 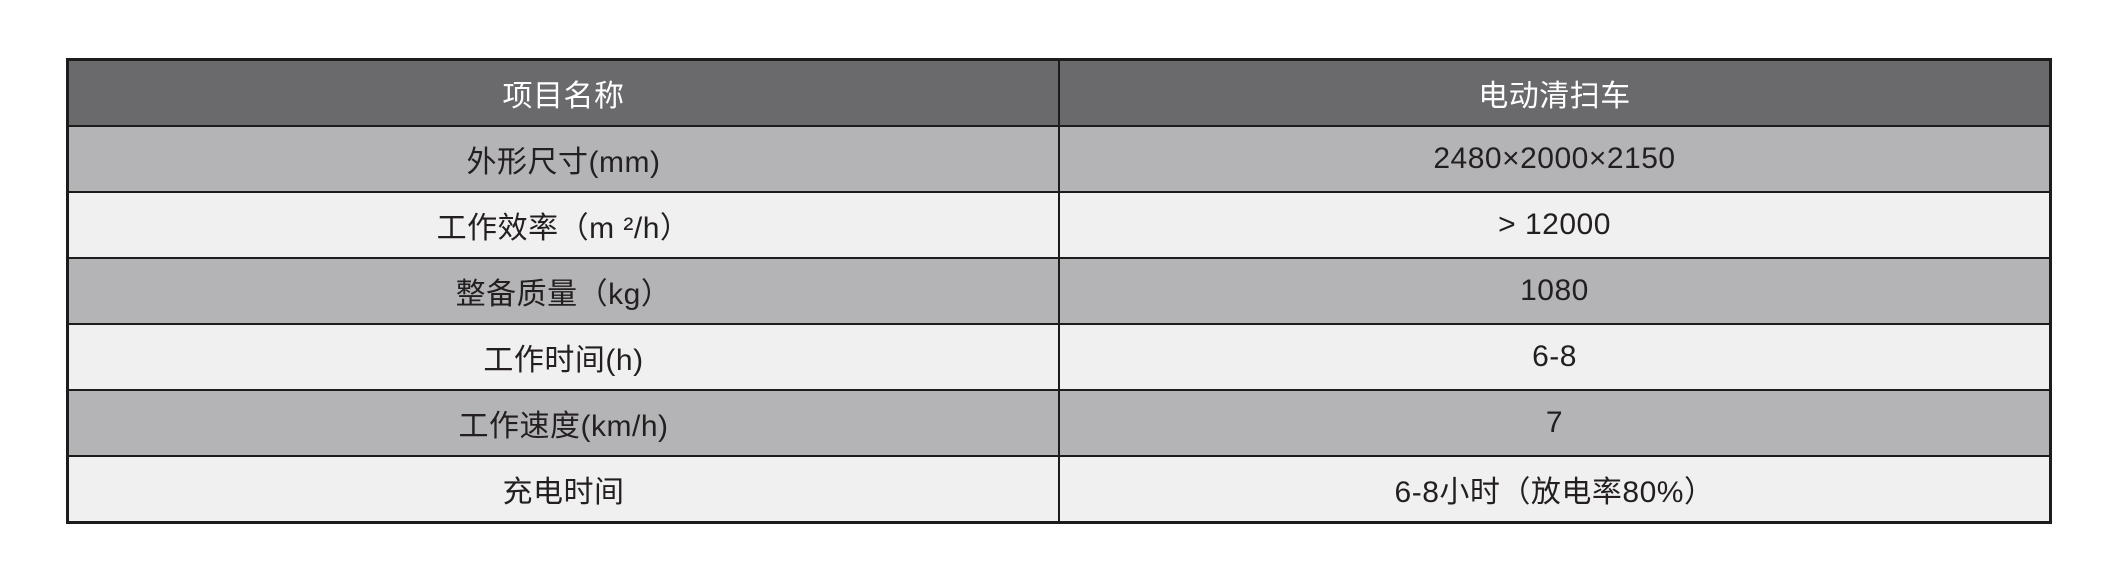 I want to click on header-cell-product-name: 电动清扫车, so click(x=1555, y=92).